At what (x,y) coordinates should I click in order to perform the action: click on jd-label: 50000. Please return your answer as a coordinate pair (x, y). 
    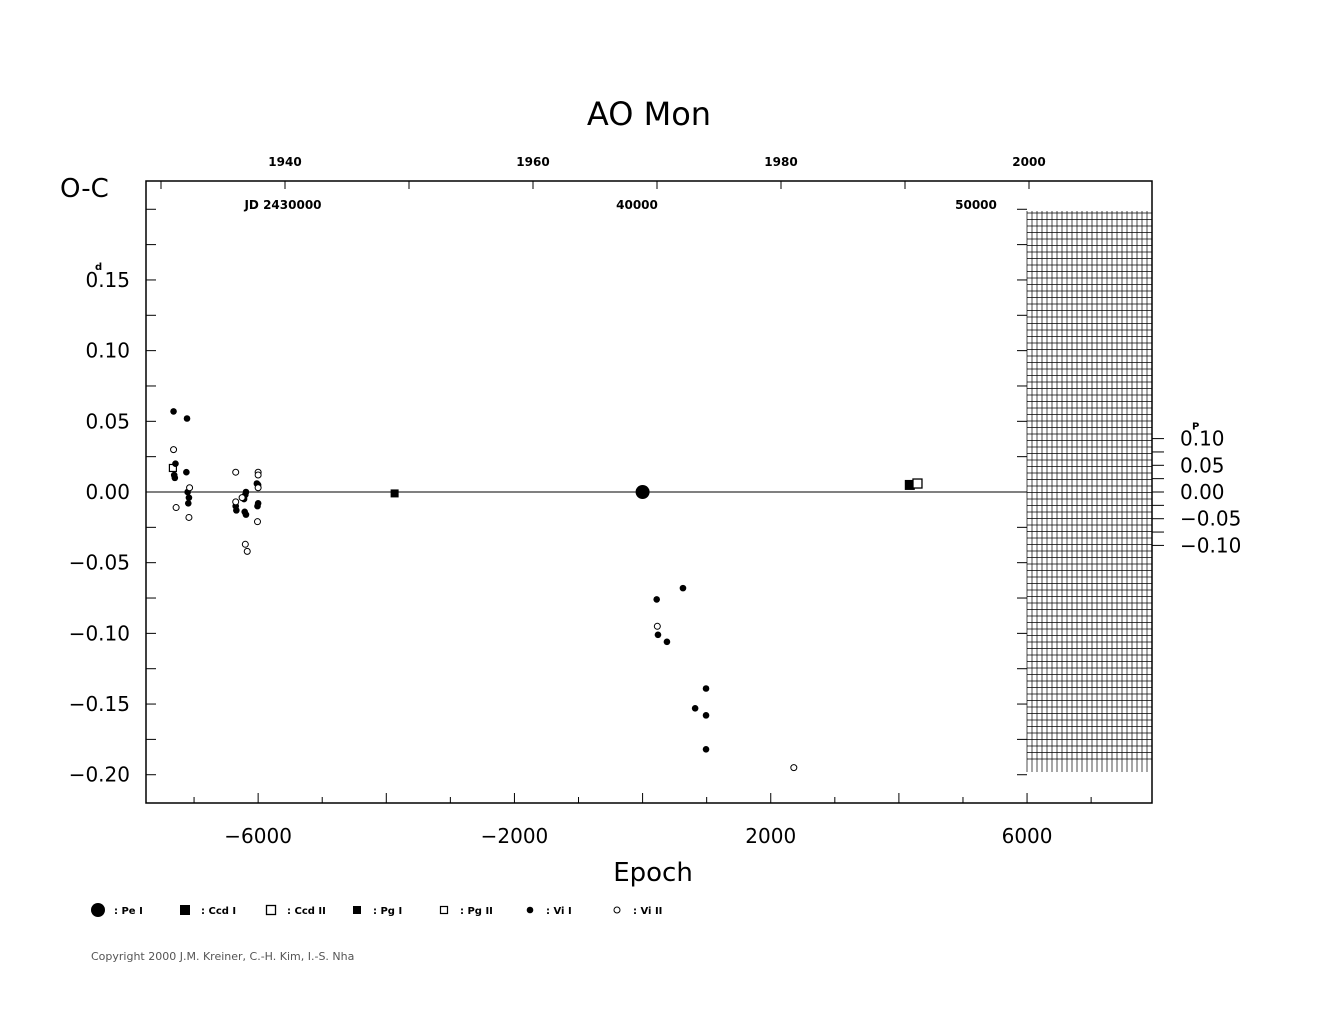
    Looking at the image, I should click on (976, 205).